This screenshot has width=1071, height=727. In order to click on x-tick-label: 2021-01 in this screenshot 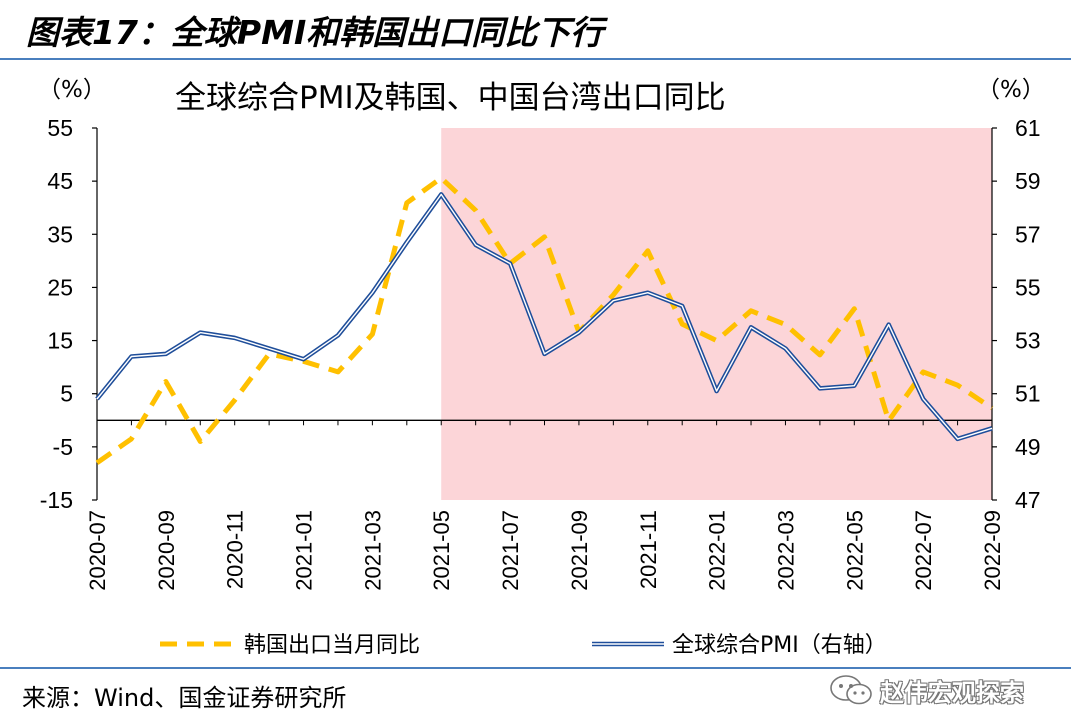, I will do `click(304, 550)`.